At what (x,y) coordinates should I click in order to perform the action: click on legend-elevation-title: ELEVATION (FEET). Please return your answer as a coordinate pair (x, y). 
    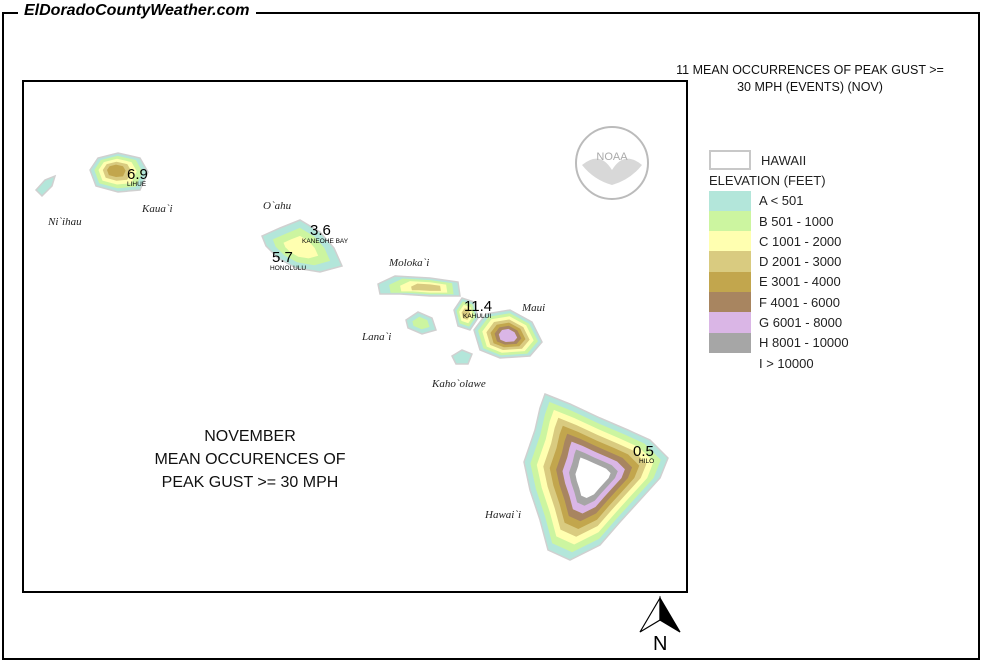
    Looking at the image, I should click on (767, 180).